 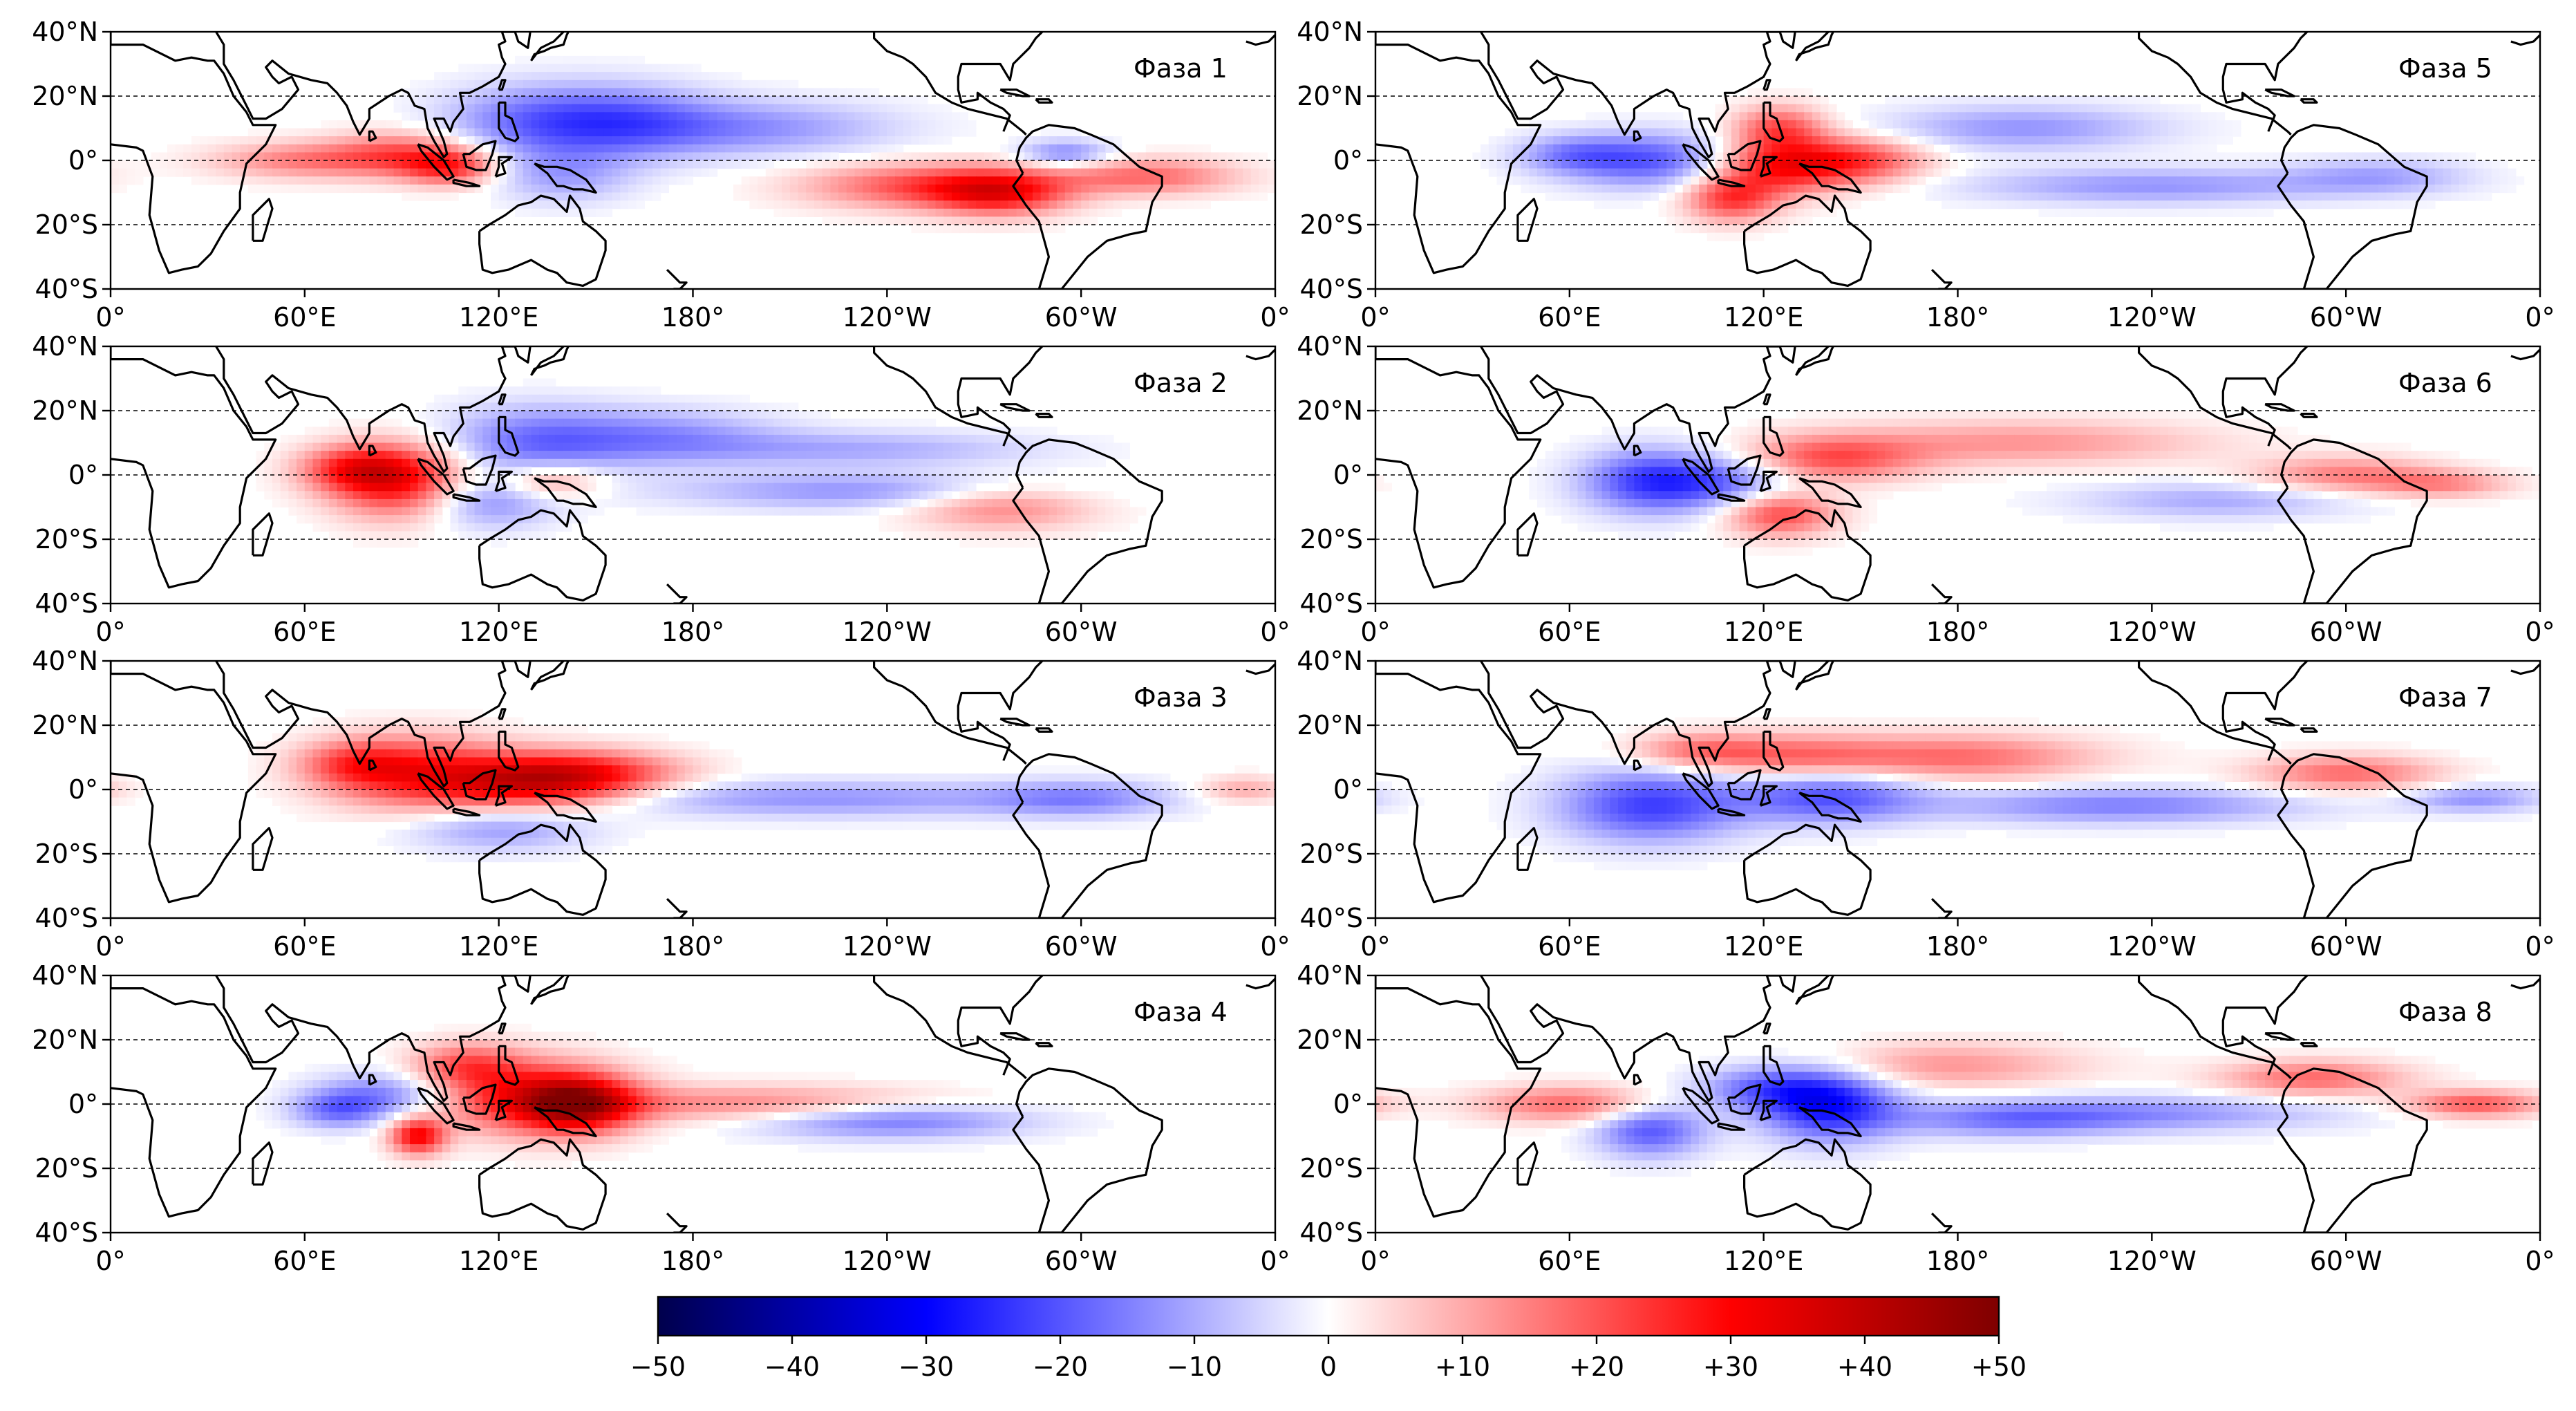 What do you see at coordinates (2445, 383) in the screenshot?
I see `phase-label: Фаза 6` at bounding box center [2445, 383].